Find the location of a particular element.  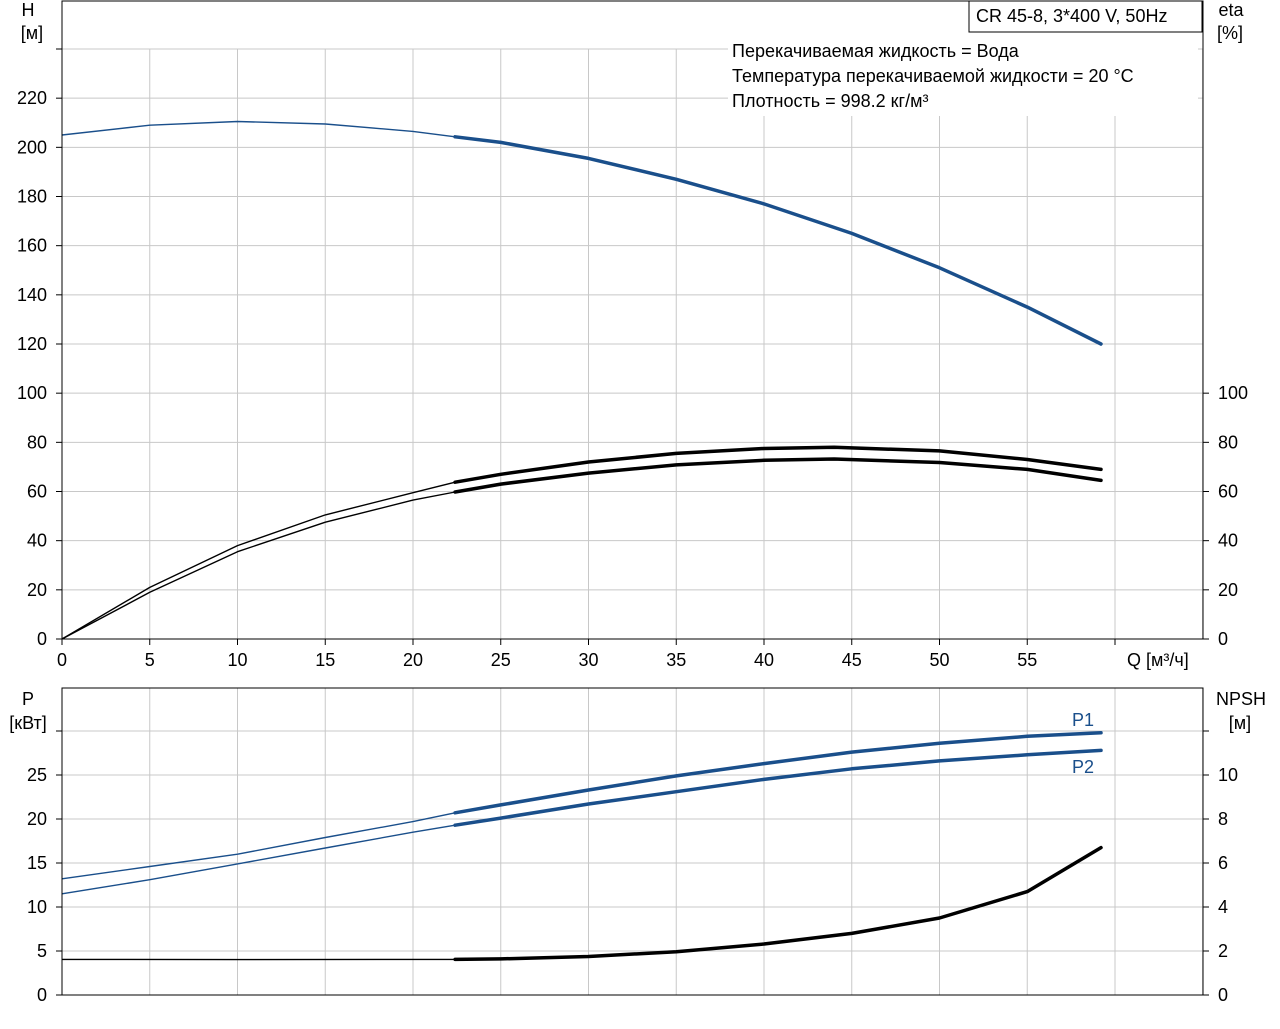

series-line-P1-bold is located at coordinates (778, 773).